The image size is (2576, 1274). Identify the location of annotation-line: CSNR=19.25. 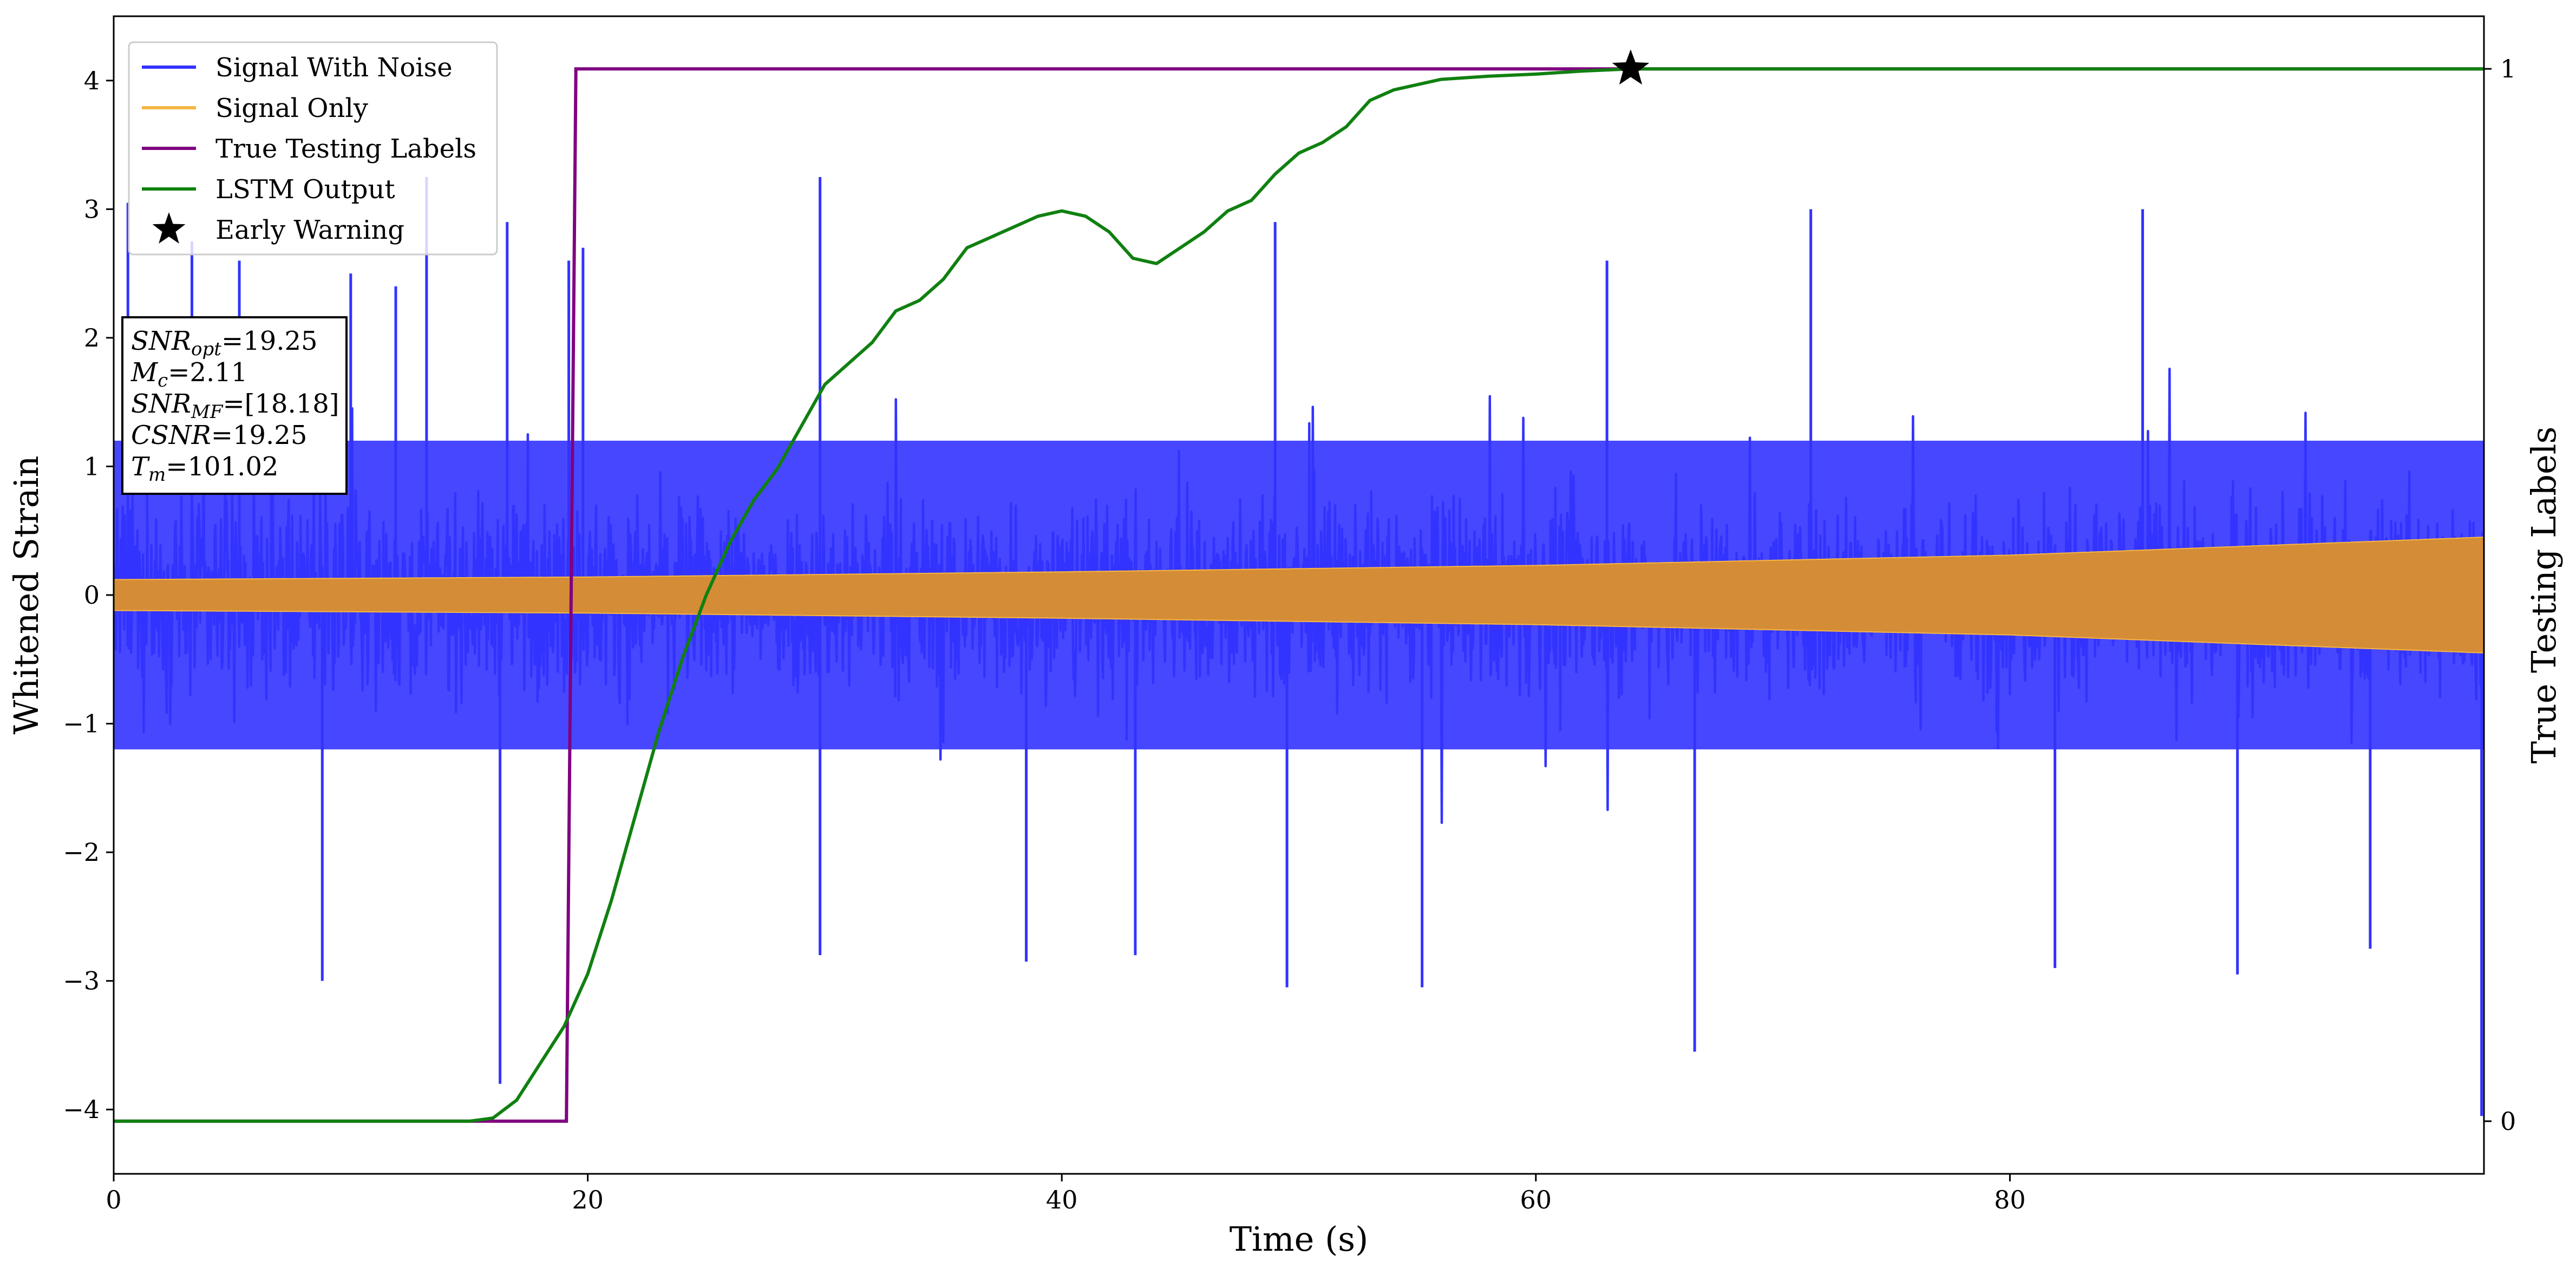
(219, 435).